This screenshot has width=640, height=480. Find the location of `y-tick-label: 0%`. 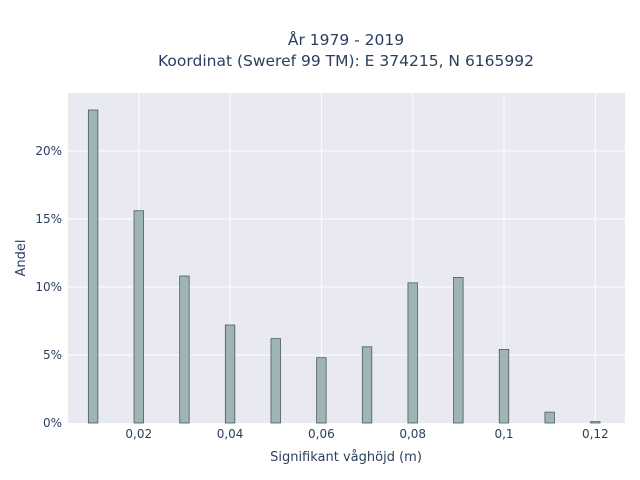

y-tick-label: 0% is located at coordinates (52, 423).